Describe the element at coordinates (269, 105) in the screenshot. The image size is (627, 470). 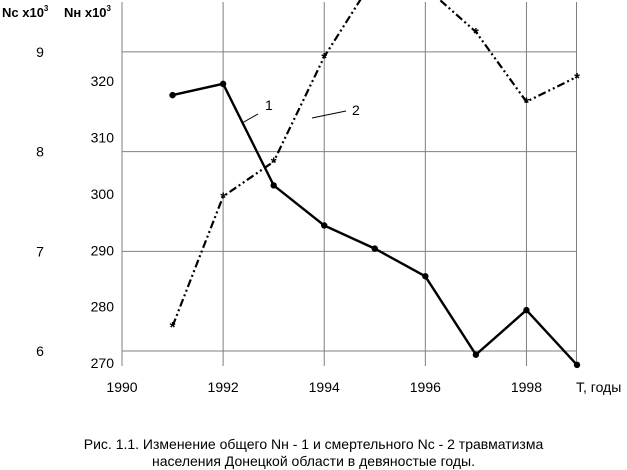
I see `series-1-label: 1` at that location.